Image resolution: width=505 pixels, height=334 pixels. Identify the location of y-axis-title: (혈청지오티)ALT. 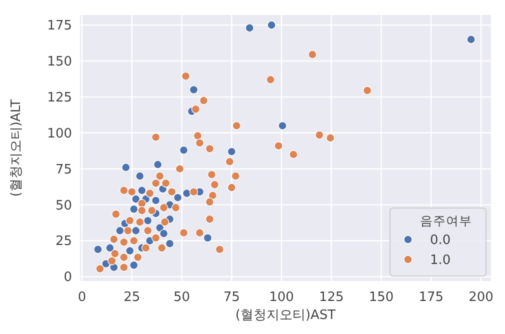
(16, 148).